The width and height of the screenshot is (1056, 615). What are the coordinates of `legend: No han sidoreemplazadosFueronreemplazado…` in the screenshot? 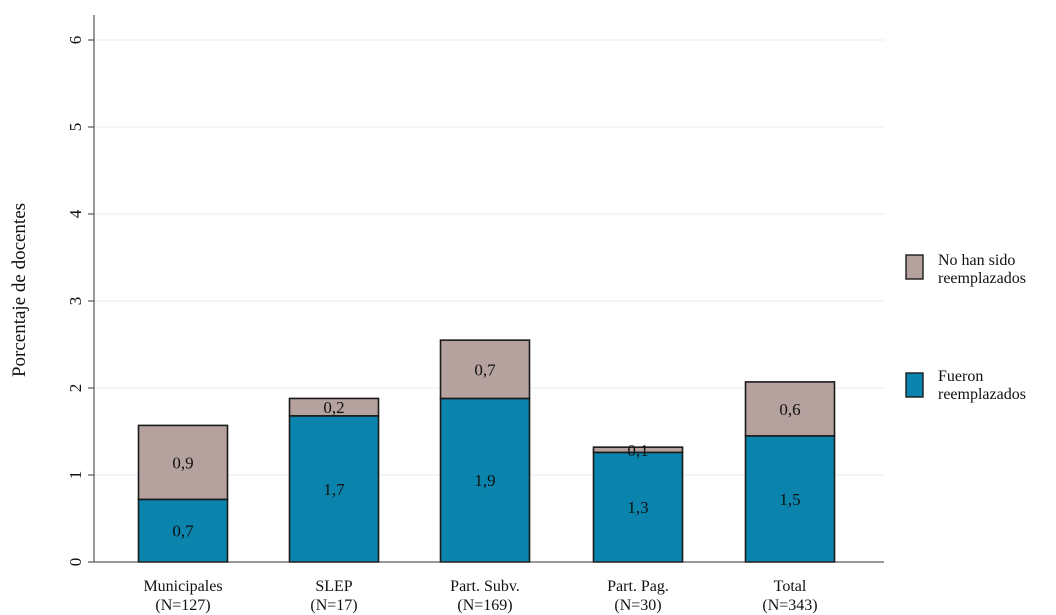 It's located at (965, 327).